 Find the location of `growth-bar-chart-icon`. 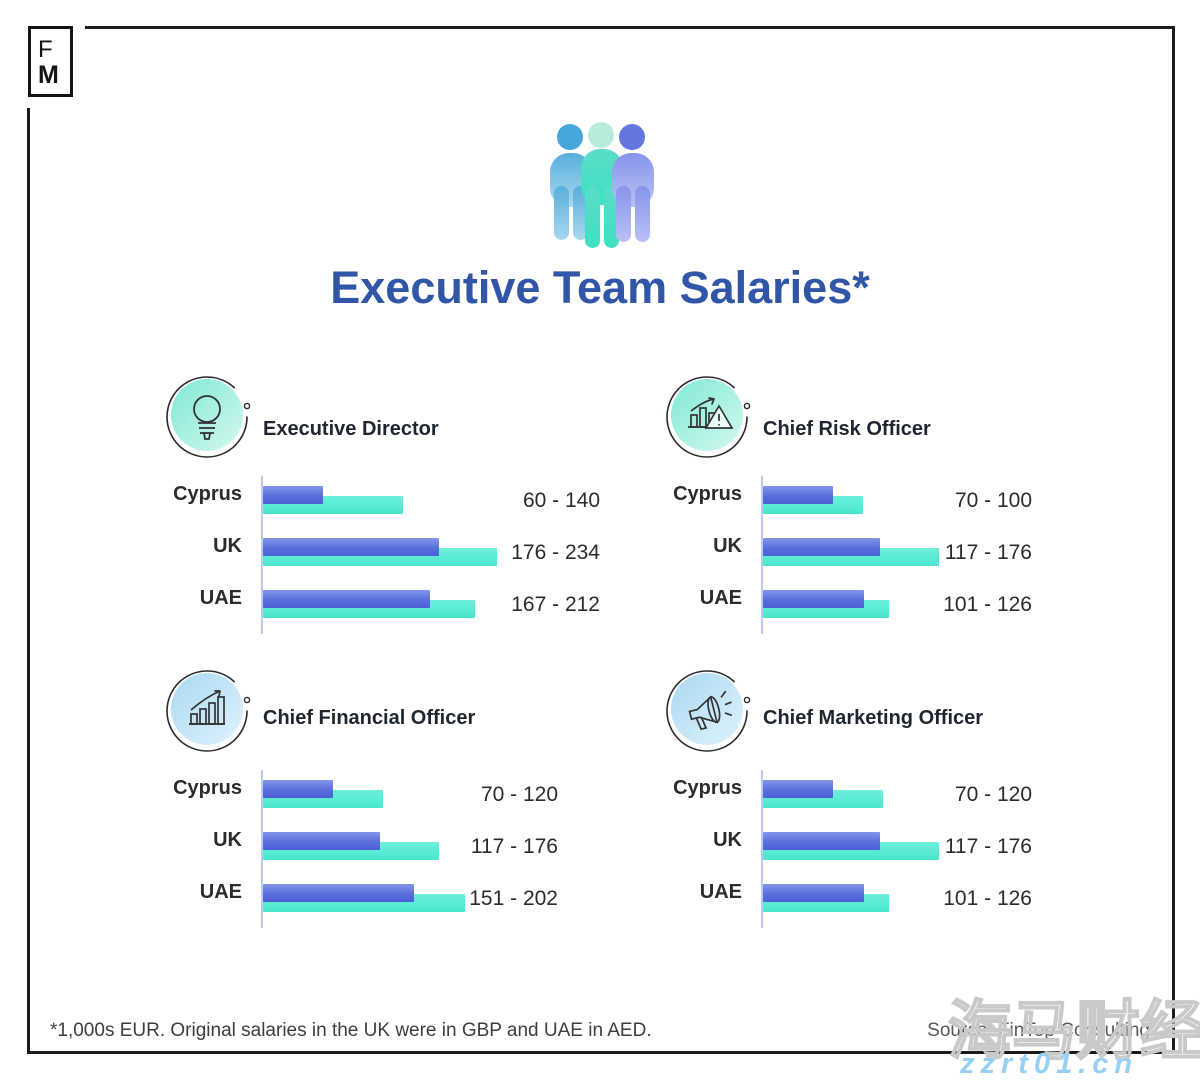

growth-bar-chart-icon is located at coordinates (209, 712).